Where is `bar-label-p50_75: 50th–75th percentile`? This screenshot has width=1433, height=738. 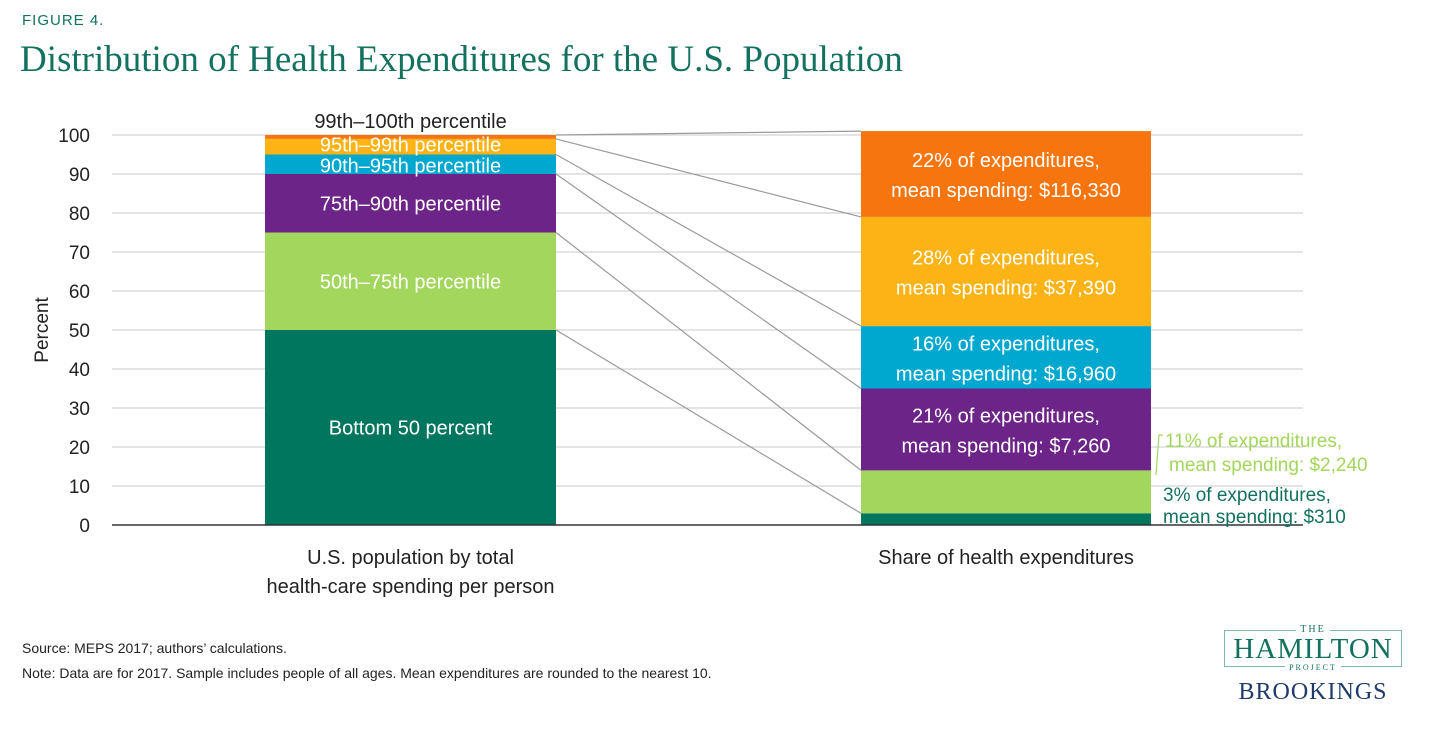 bar-label-p50_75: 50th–75th percentile is located at coordinates (410, 282).